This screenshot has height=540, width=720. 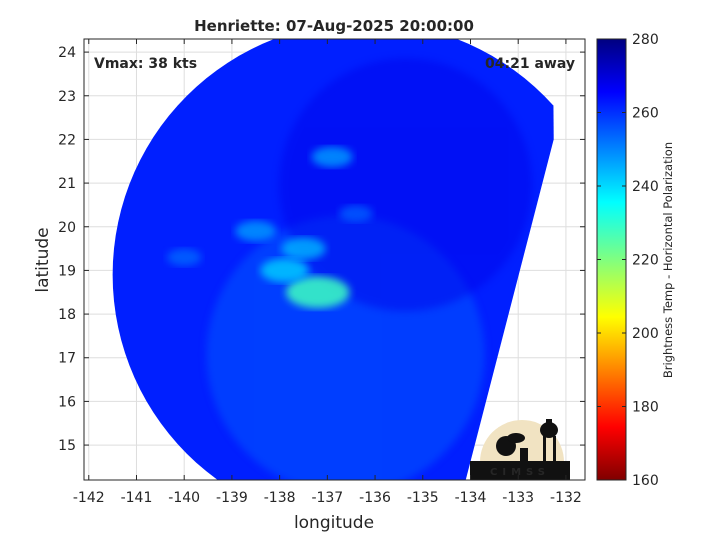 I want to click on x-tick-label: -135, so click(x=423, y=498).